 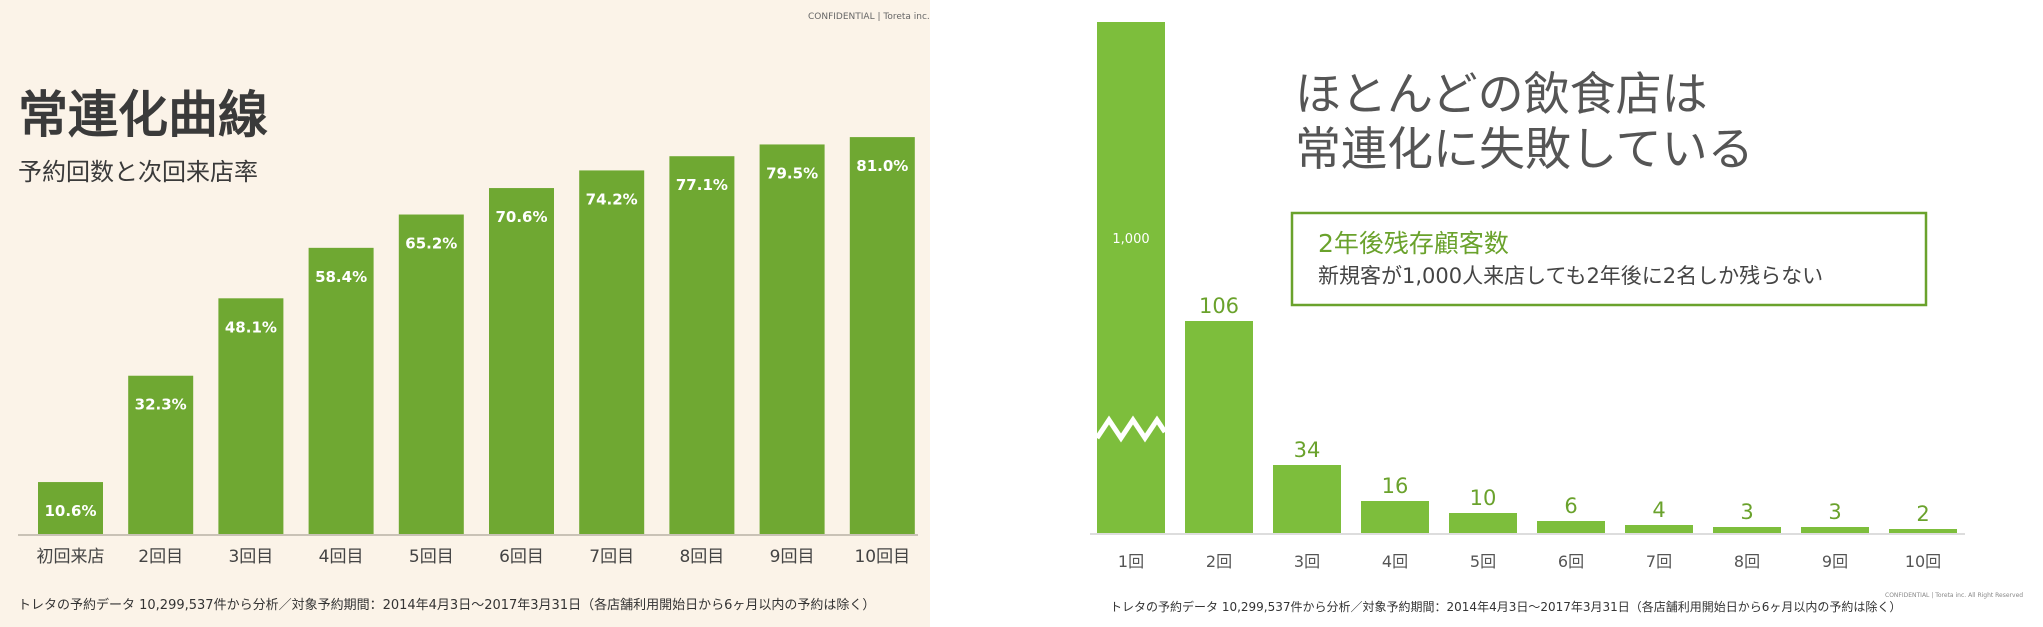 What do you see at coordinates (702, 185) in the screenshot?
I see `bar-value-label: 77.1%` at bounding box center [702, 185].